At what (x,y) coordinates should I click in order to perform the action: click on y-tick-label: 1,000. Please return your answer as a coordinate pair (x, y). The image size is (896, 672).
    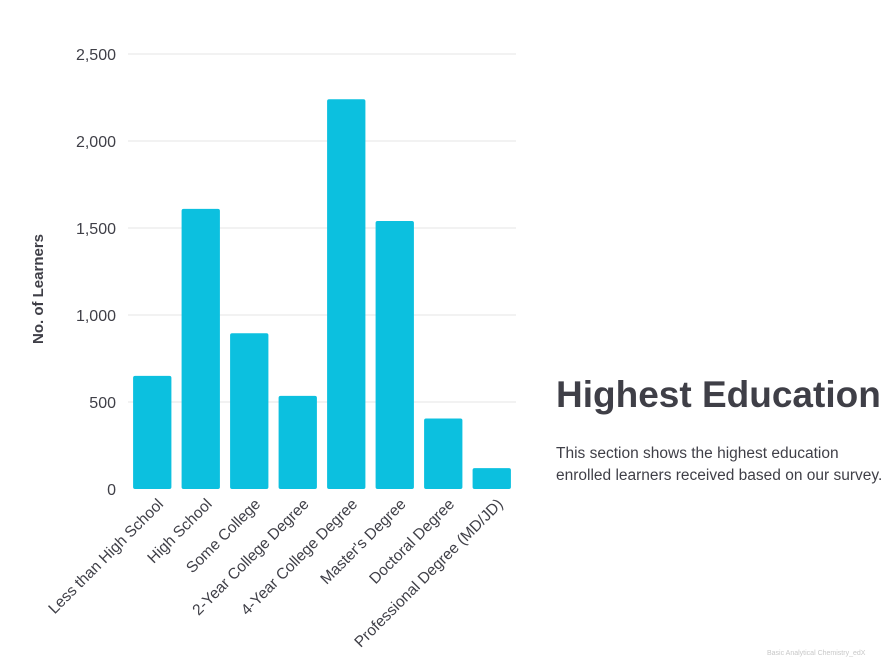
    Looking at the image, I should click on (96, 316).